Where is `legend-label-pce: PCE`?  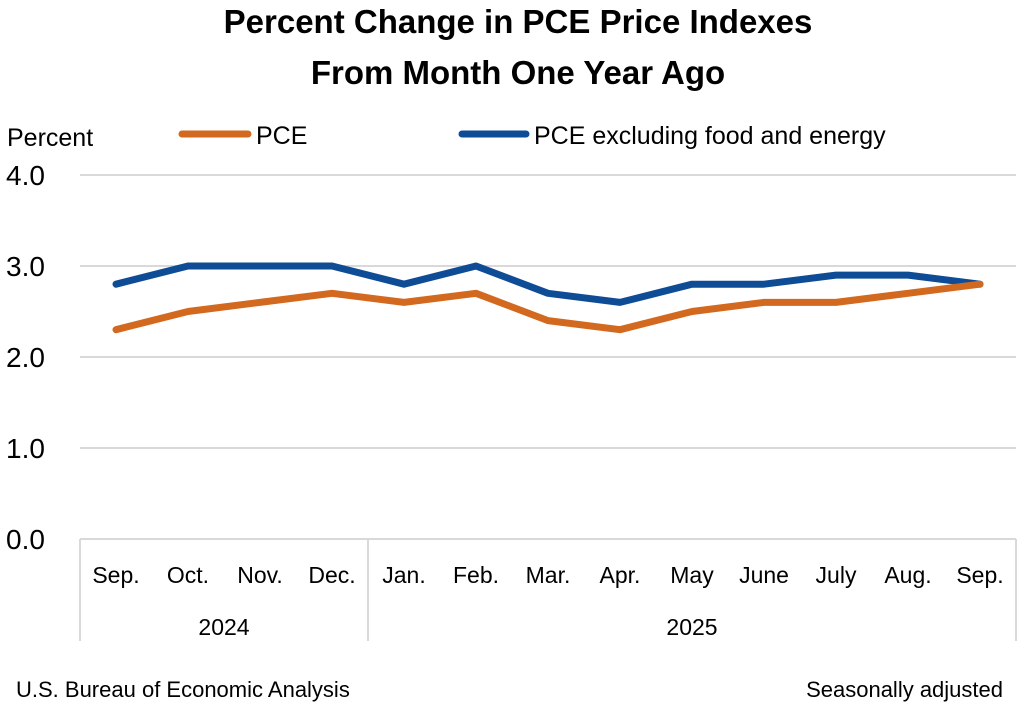
legend-label-pce: PCE is located at coordinates (281, 136).